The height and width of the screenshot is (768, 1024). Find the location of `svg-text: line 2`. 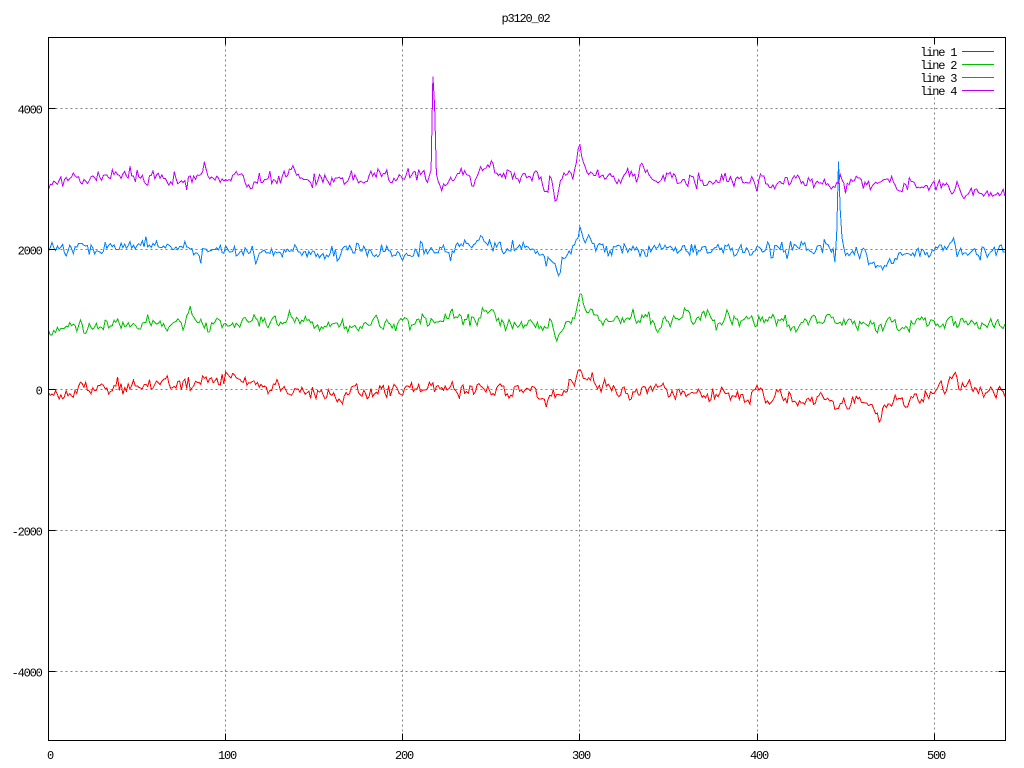

svg-text: line 2 is located at coordinates (938, 66).